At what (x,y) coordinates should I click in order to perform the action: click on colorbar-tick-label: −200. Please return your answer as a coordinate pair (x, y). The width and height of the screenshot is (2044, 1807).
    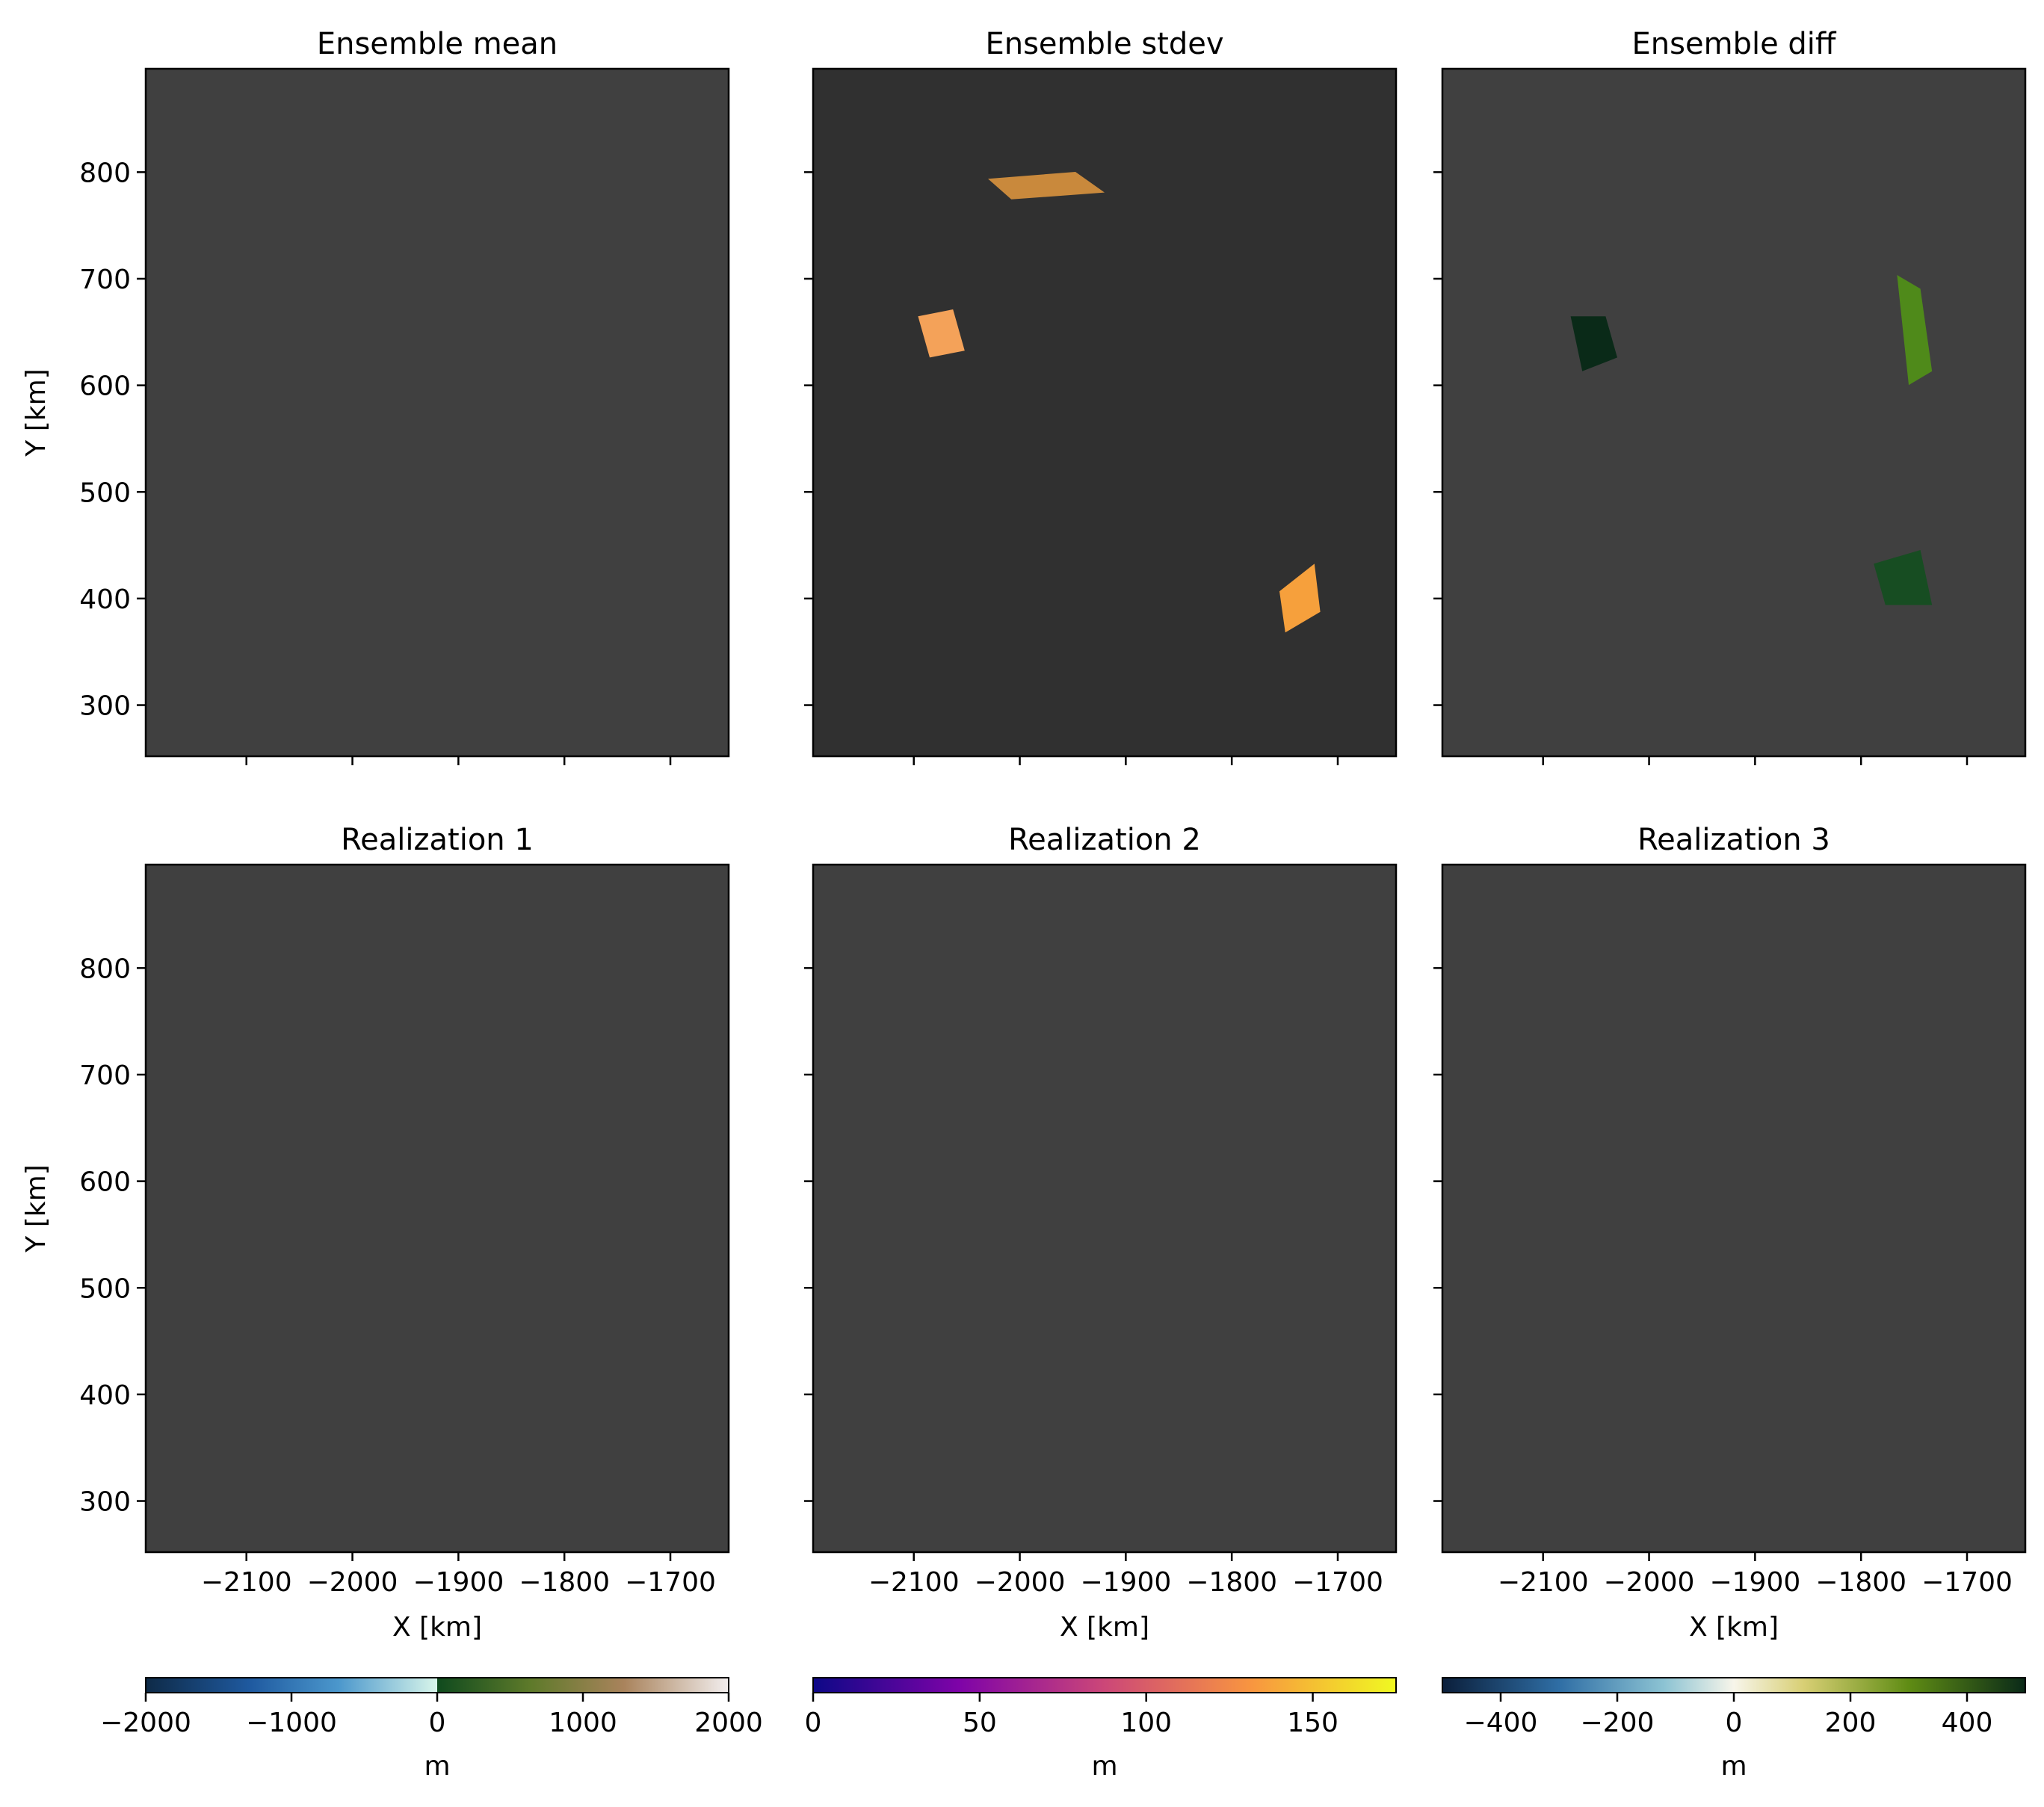
    Looking at the image, I should click on (1618, 1723).